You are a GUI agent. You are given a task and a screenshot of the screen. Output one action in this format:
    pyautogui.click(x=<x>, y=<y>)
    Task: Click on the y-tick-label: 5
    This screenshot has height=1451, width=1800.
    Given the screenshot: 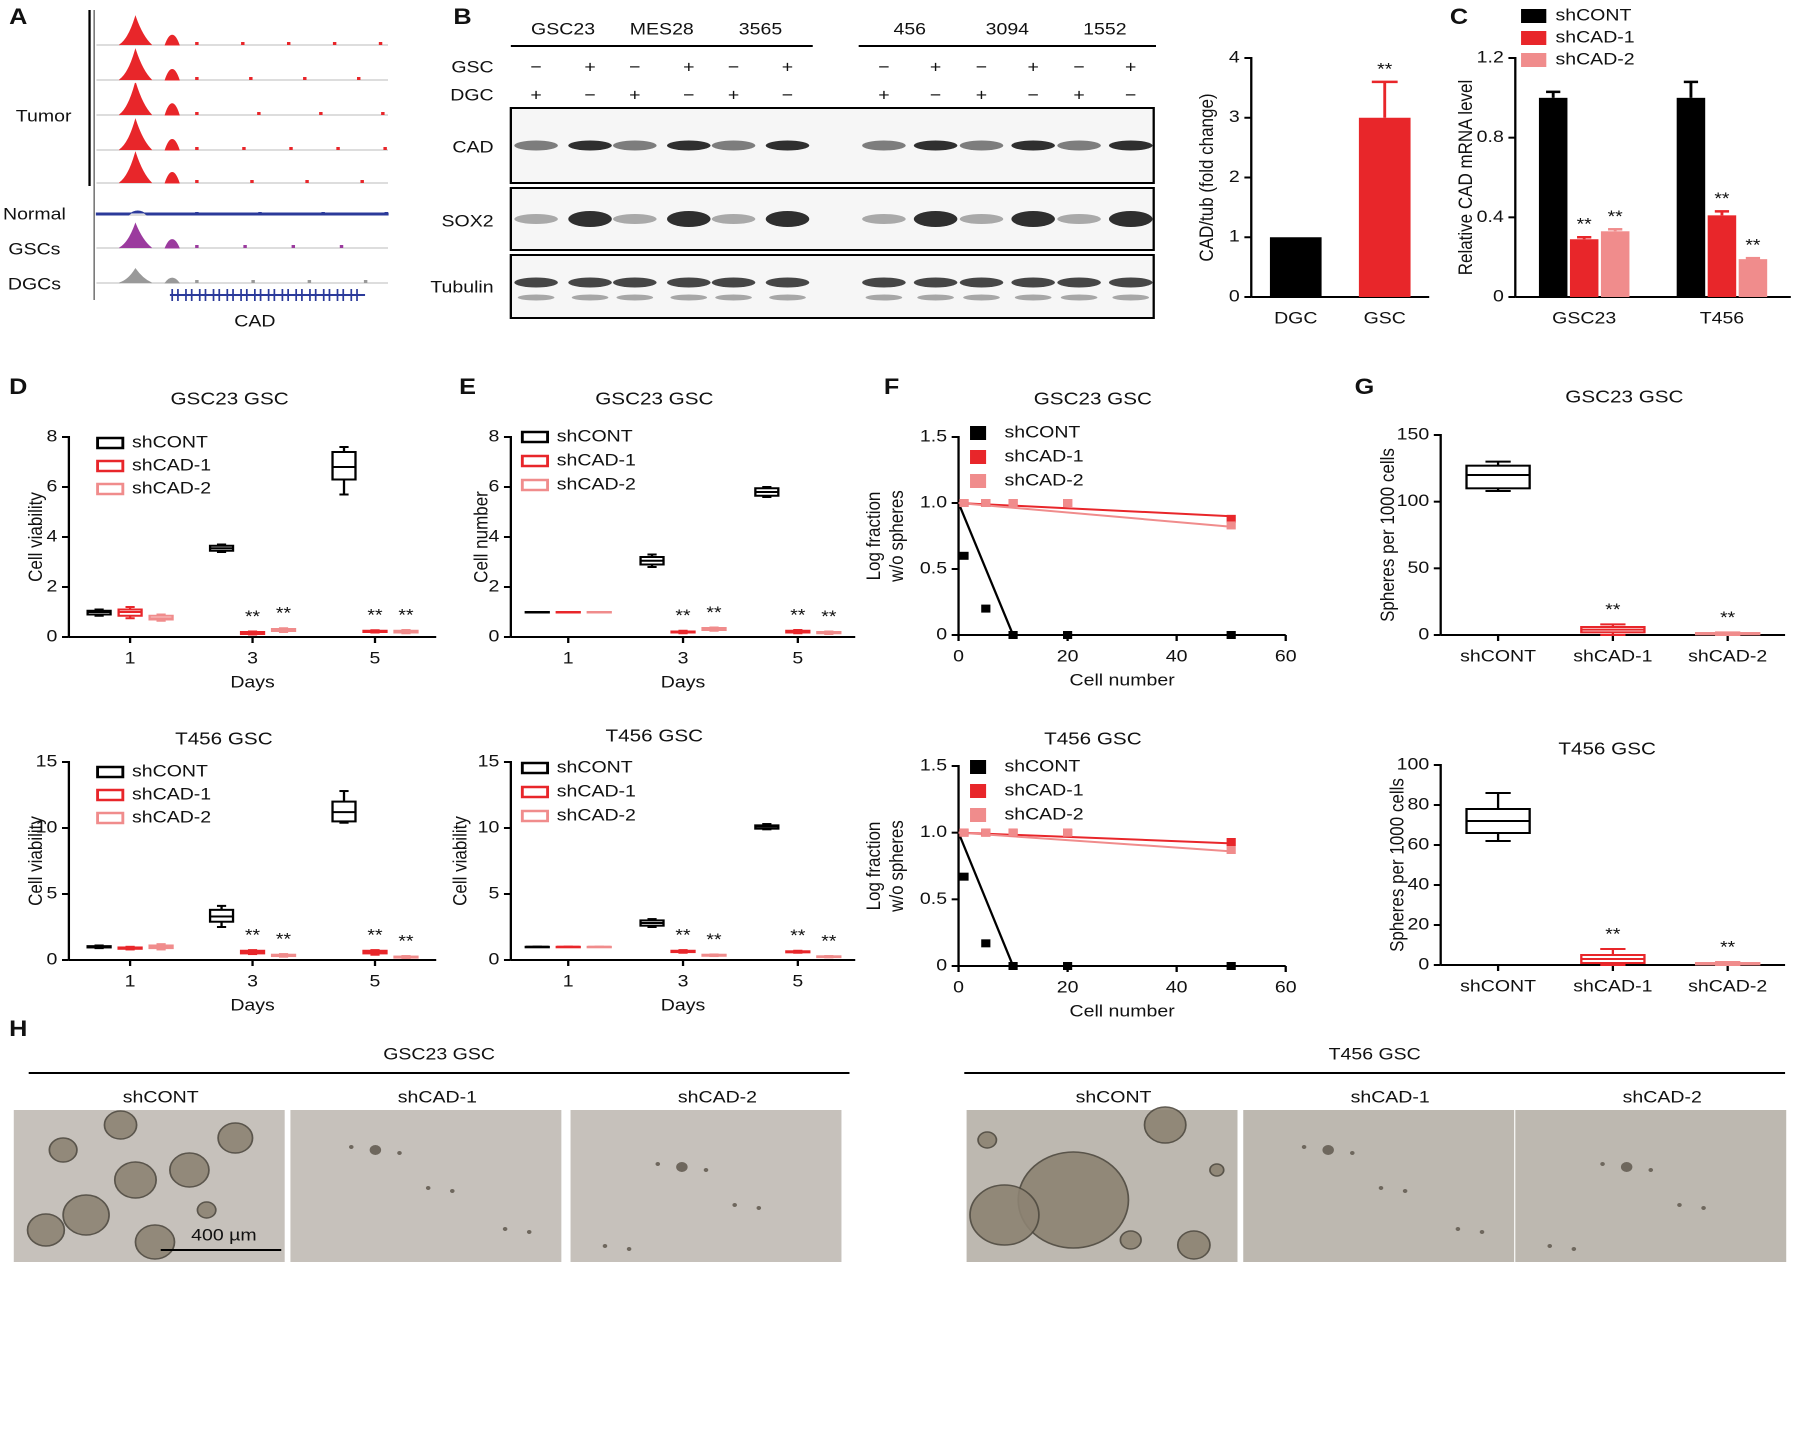 What is the action you would take?
    pyautogui.click(x=52, y=893)
    